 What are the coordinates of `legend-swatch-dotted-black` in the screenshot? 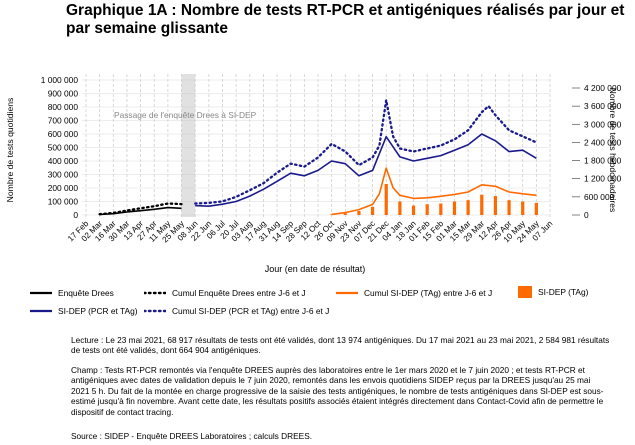 It's located at (155, 293).